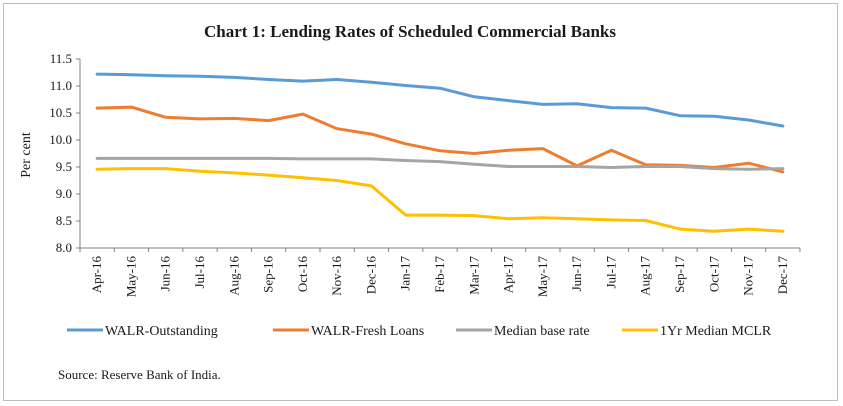 The height and width of the screenshot is (406, 843). Describe the element at coordinates (60, 112) in the screenshot. I see `y-tick-label: 10.5` at that location.